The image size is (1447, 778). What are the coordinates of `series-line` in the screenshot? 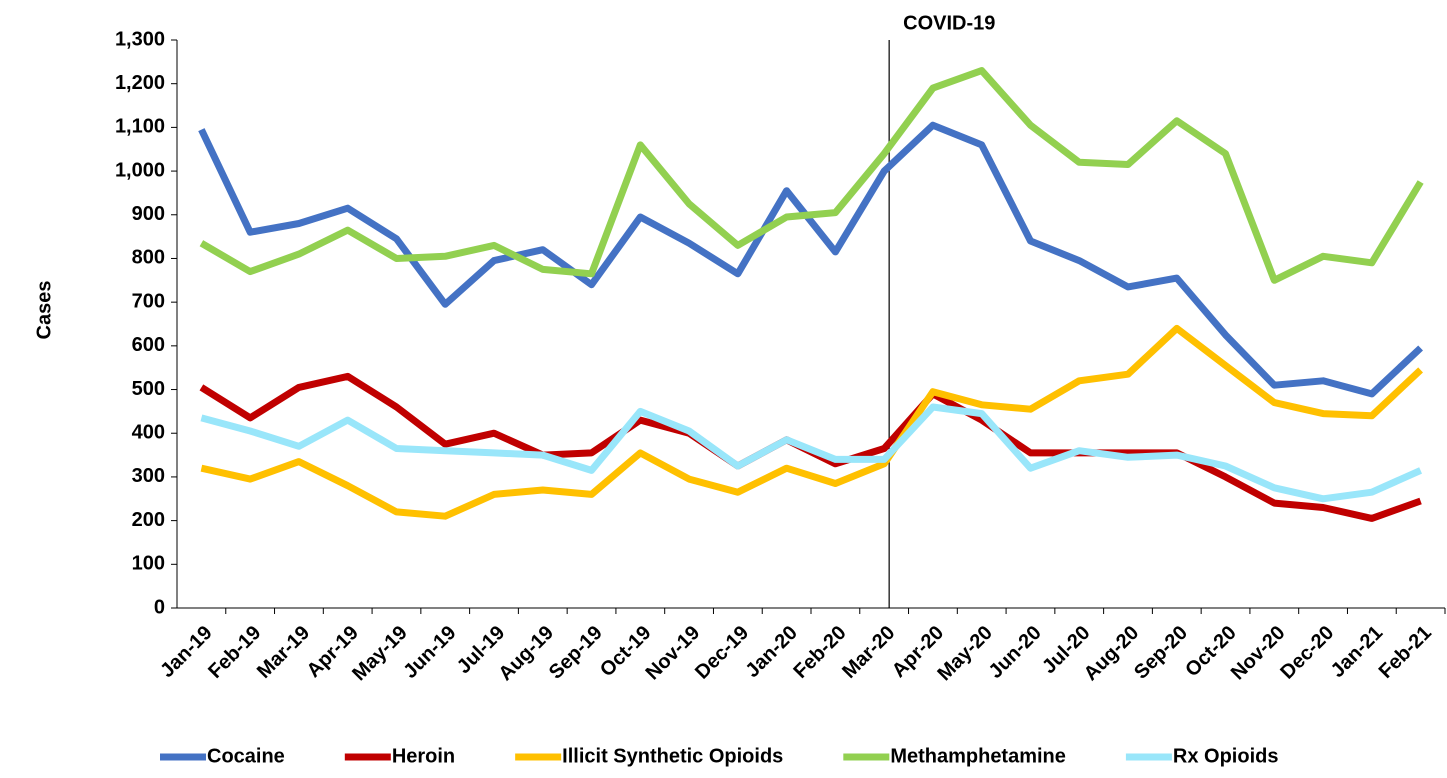 It's located at (811, 453).